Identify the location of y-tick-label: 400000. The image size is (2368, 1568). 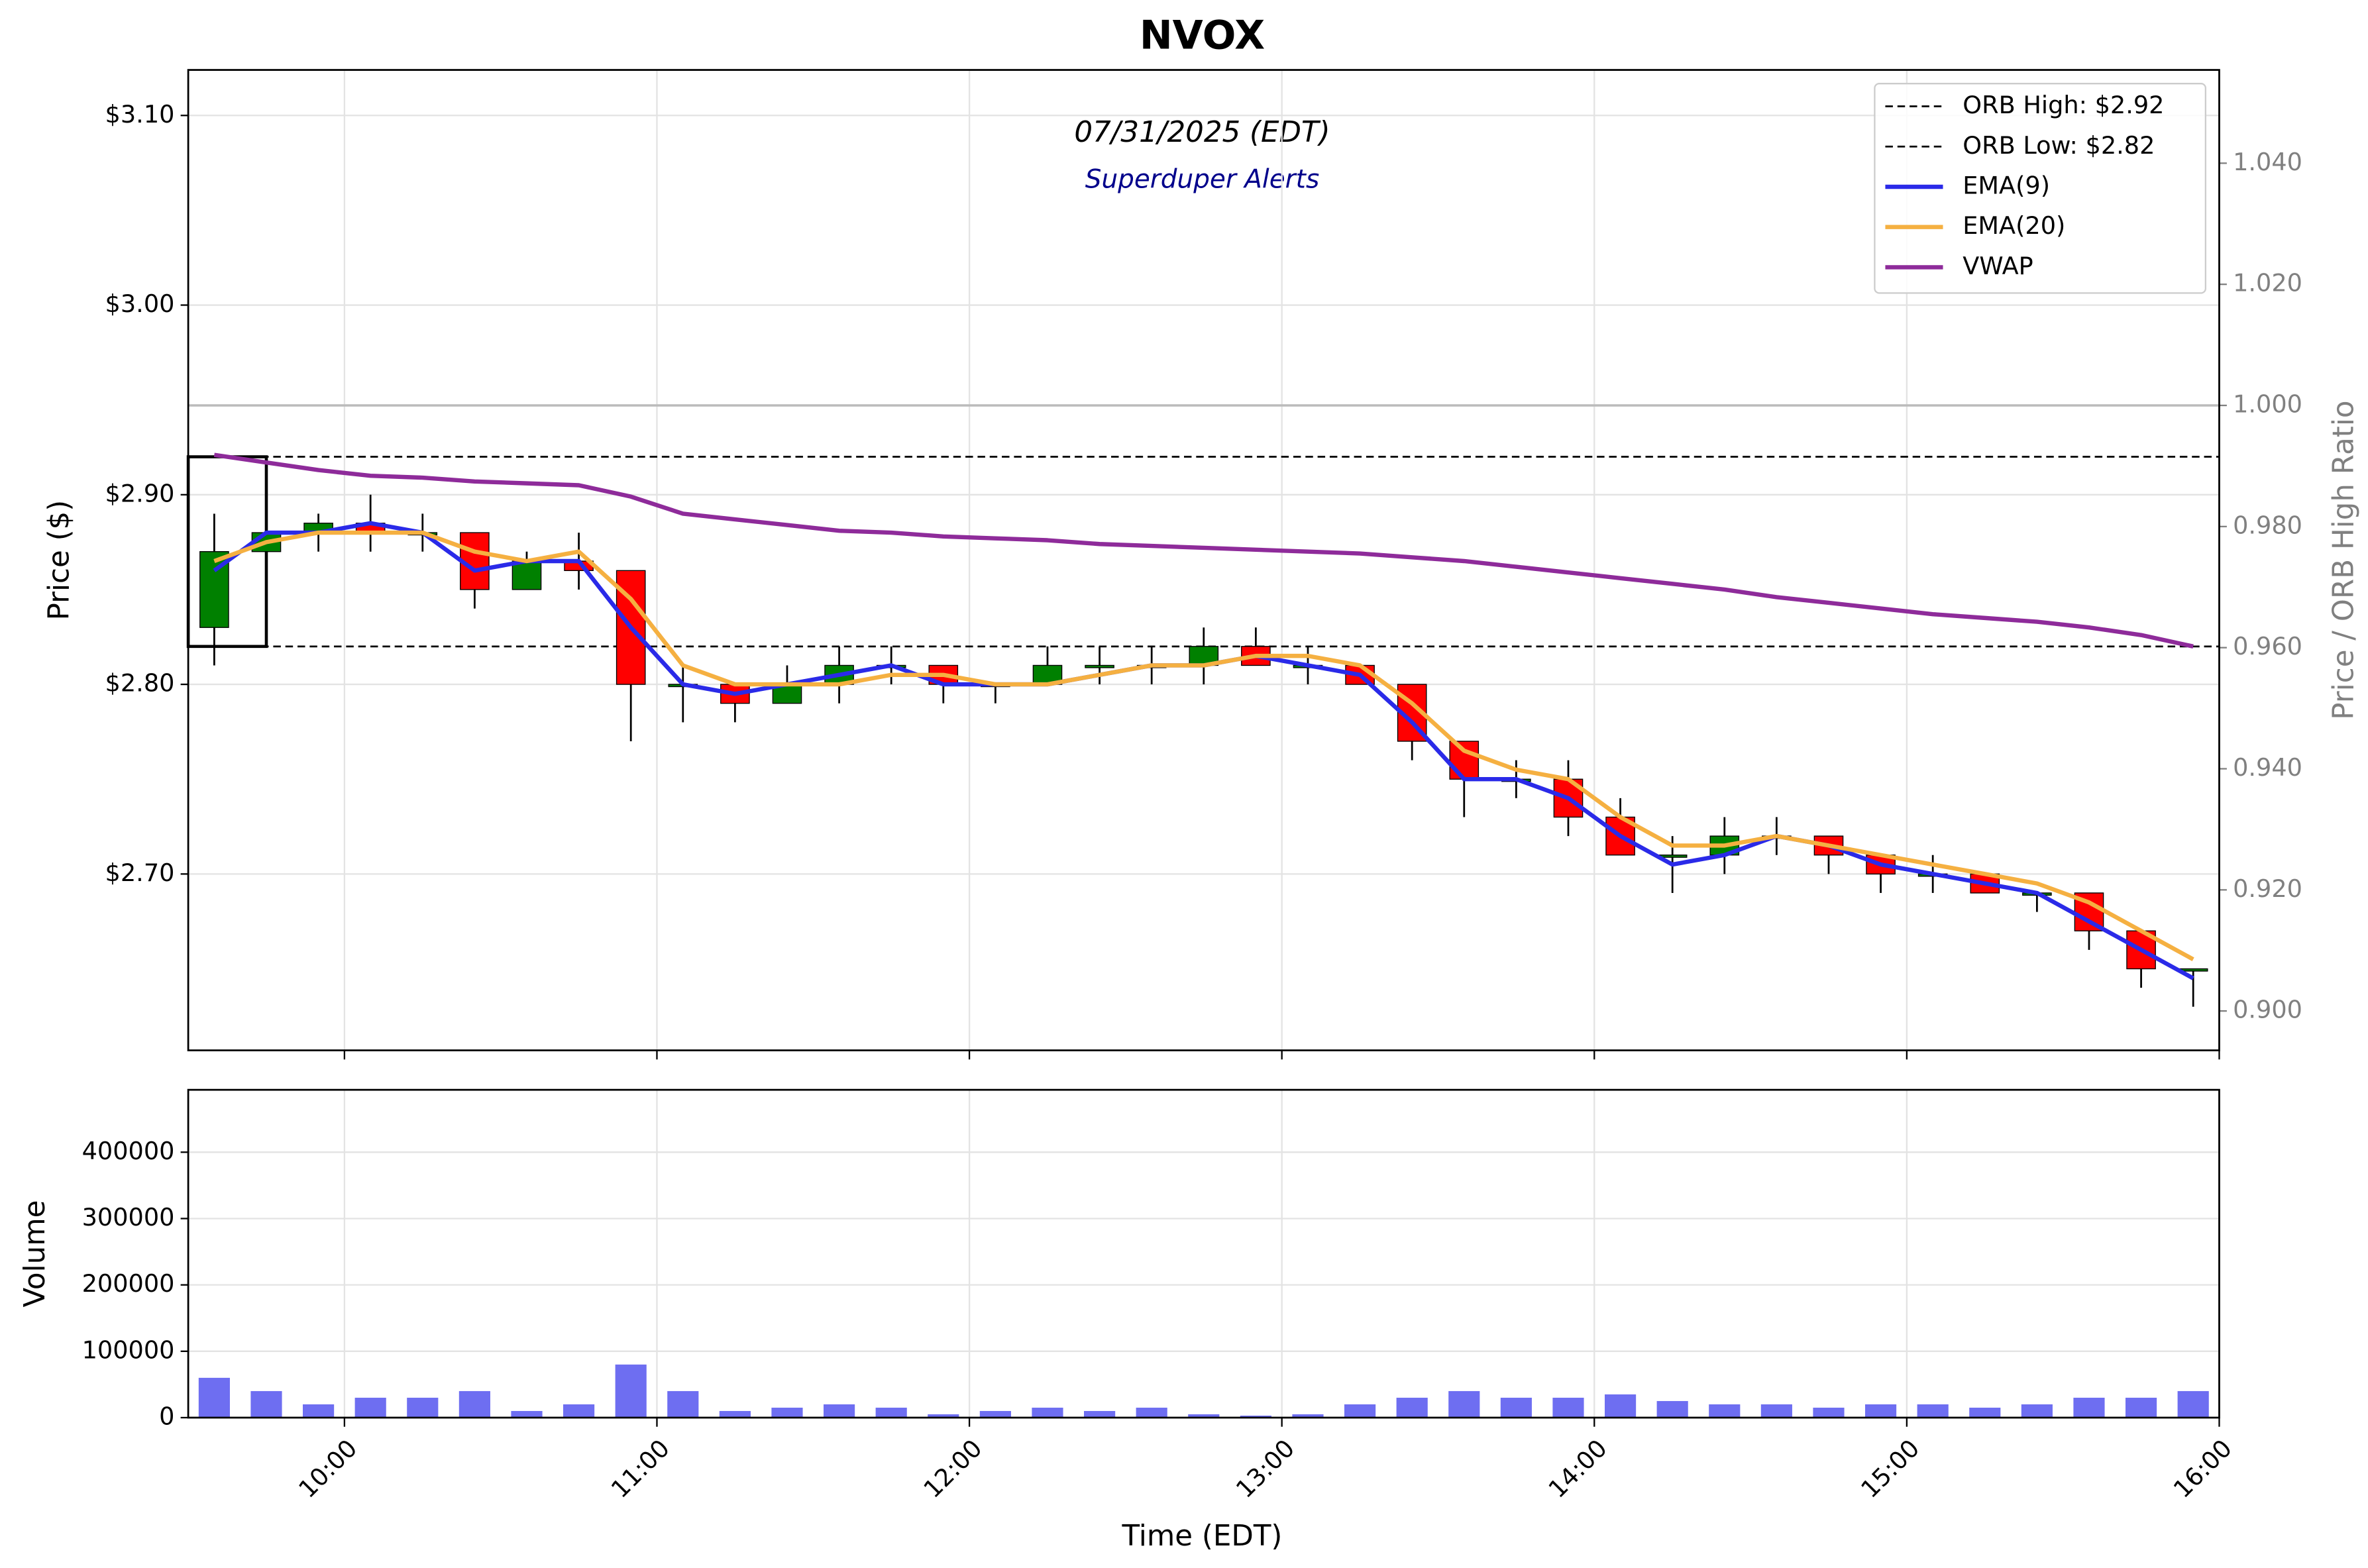
(128, 1151).